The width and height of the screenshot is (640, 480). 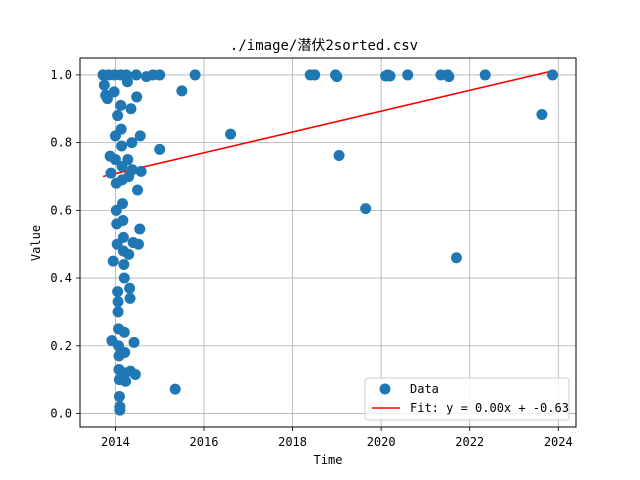 I want to click on legend-marker-data, so click(x=385, y=389).